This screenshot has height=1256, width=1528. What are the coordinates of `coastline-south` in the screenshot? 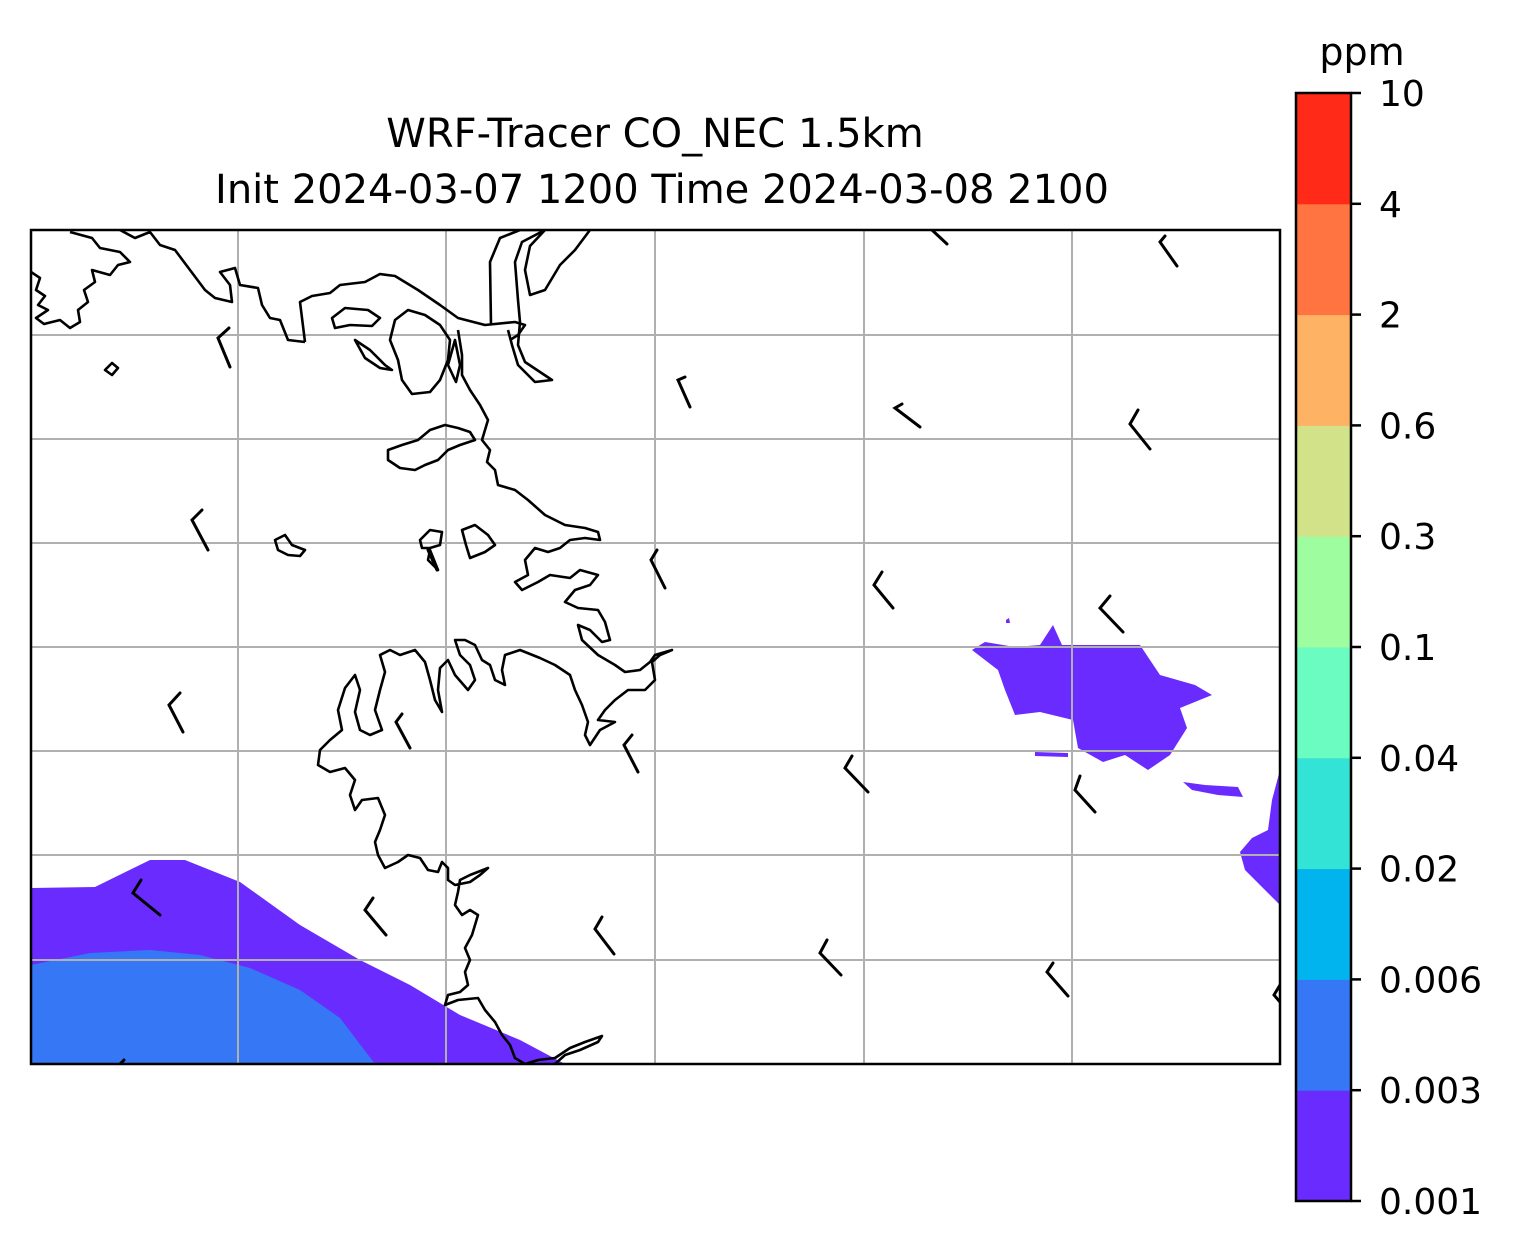 It's located at (564, 1049).